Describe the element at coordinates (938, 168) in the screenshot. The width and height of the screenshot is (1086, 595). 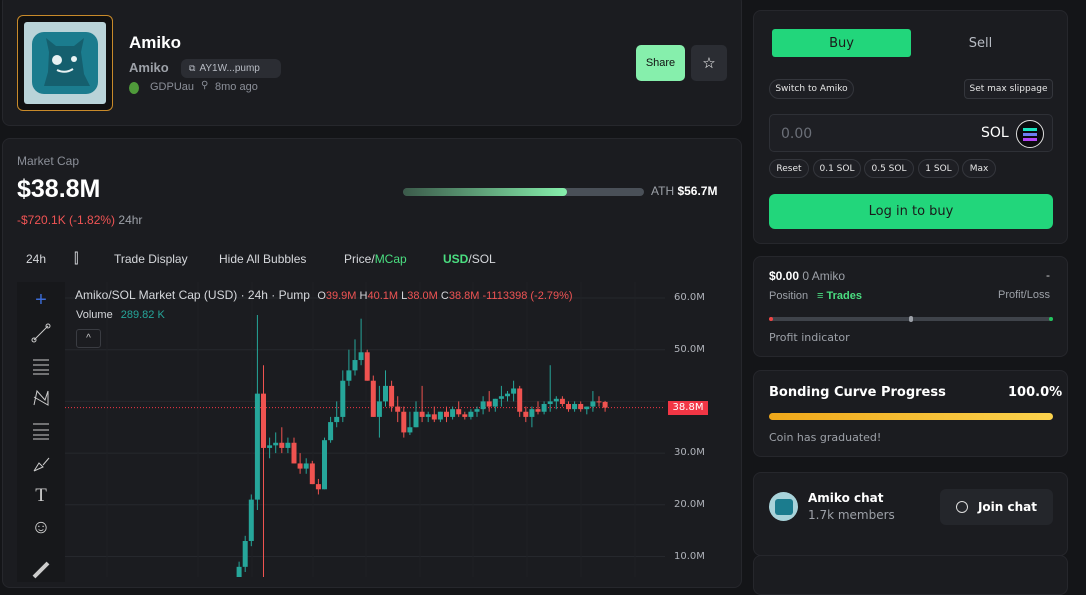
I see `chip-1-sol: 1 SOL` at that location.